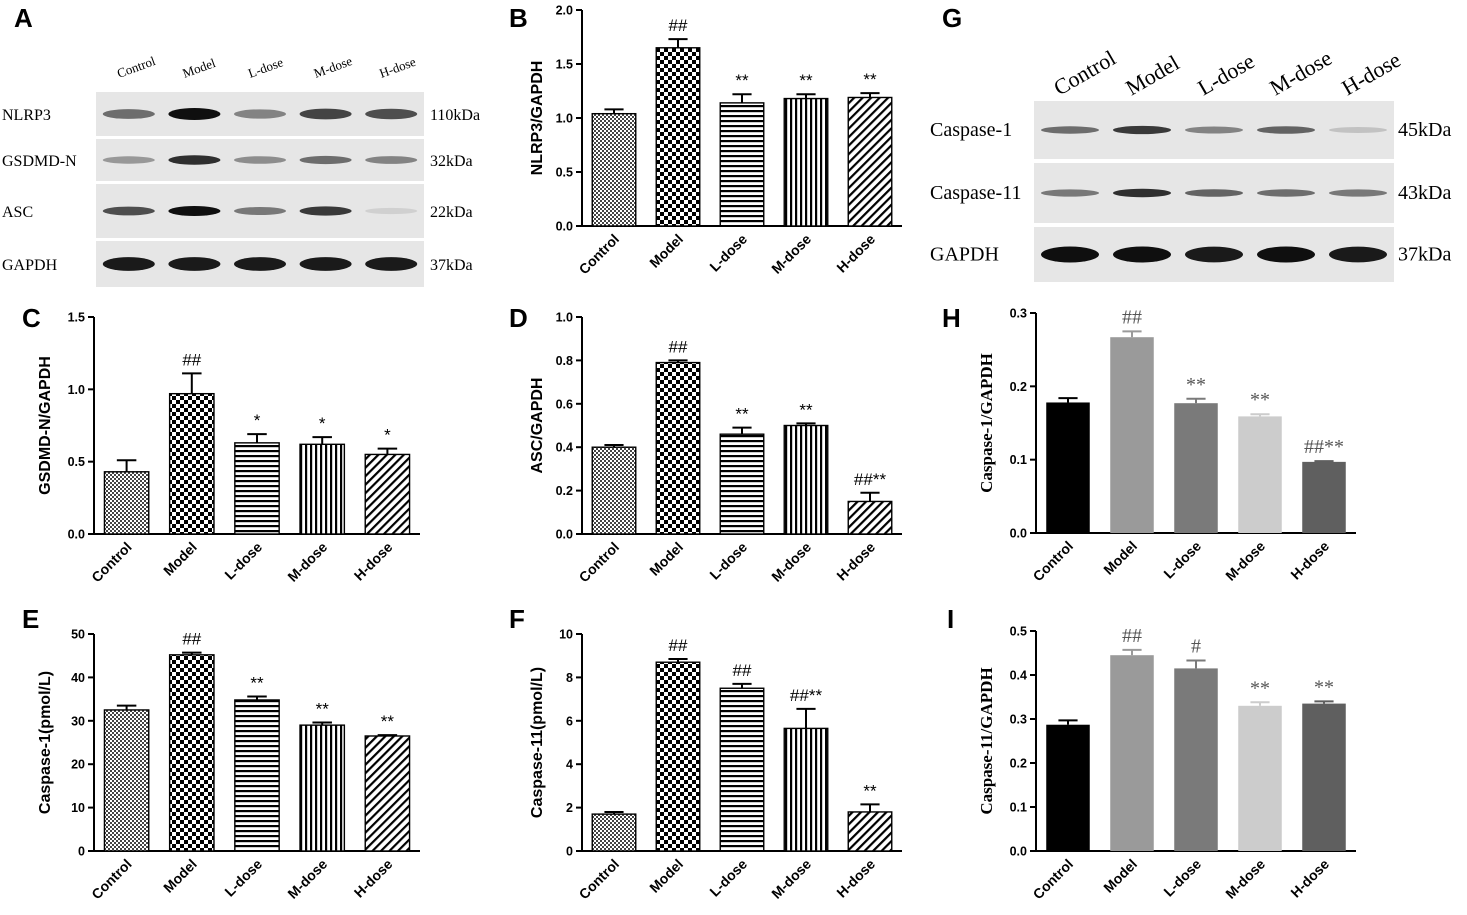 This screenshot has width=1467, height=915. I want to click on y-tick-label: 8, so click(569, 678).